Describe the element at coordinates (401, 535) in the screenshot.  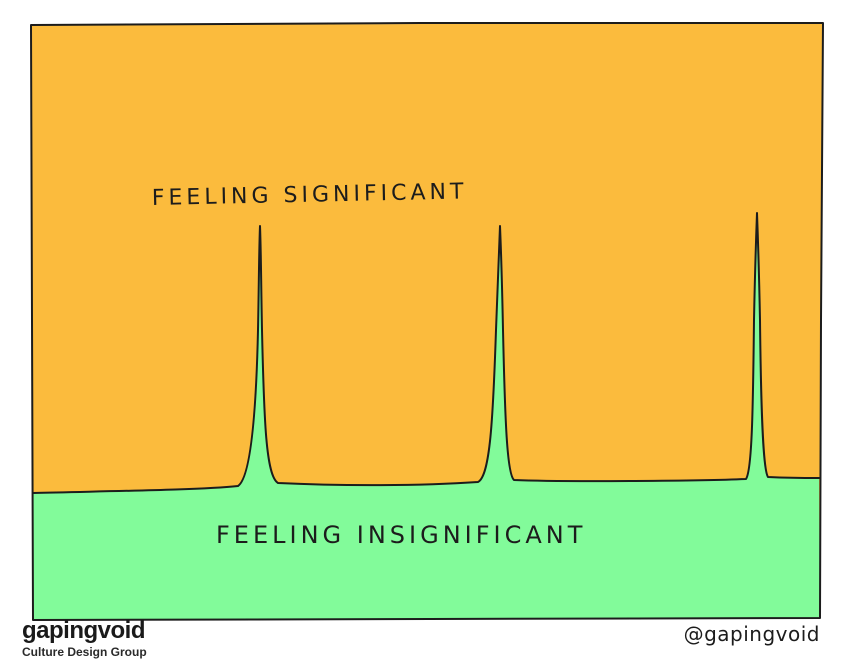
I see `label-feeling-insignificant: FEELING INSIGNIFICANT` at that location.